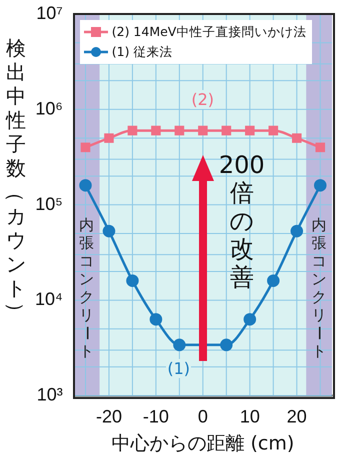 The width and height of the screenshot is (350, 464). I want to click on y-tick-label: 10⁵, so click(49, 204).